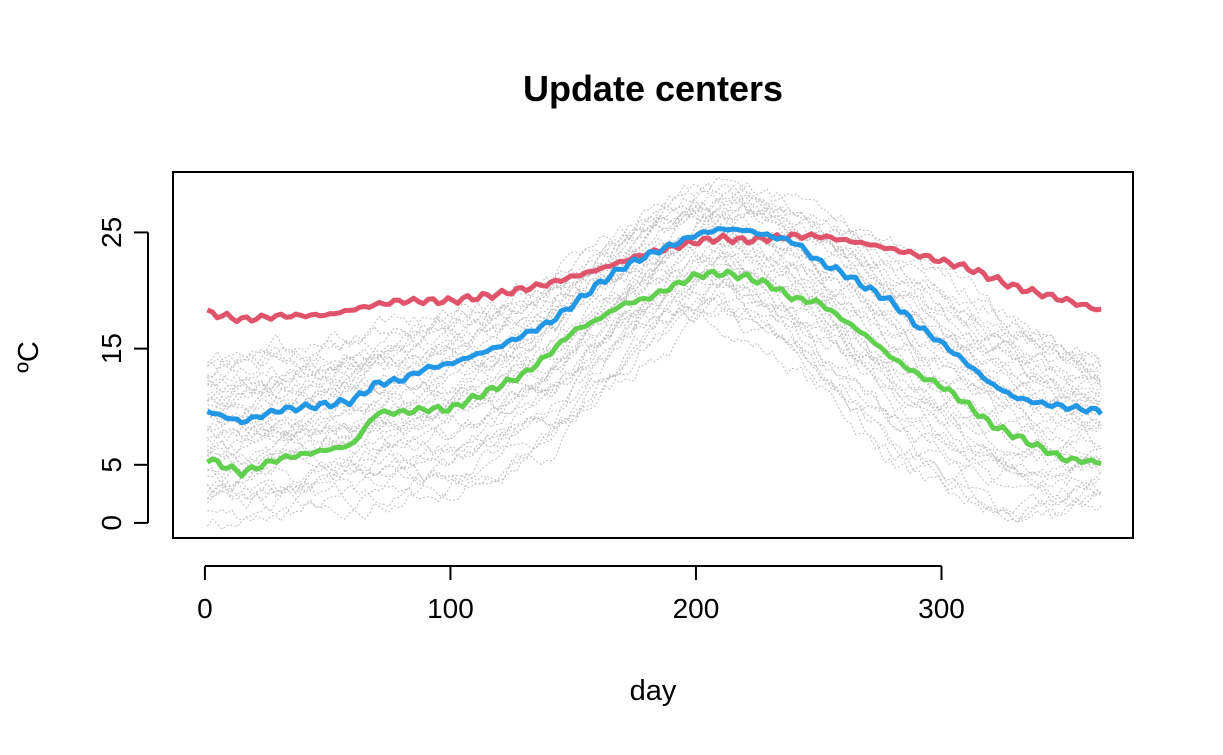 This screenshot has width=1223, height=755. I want to click on y-axis: 0 5 15 25, so click(122, 374).